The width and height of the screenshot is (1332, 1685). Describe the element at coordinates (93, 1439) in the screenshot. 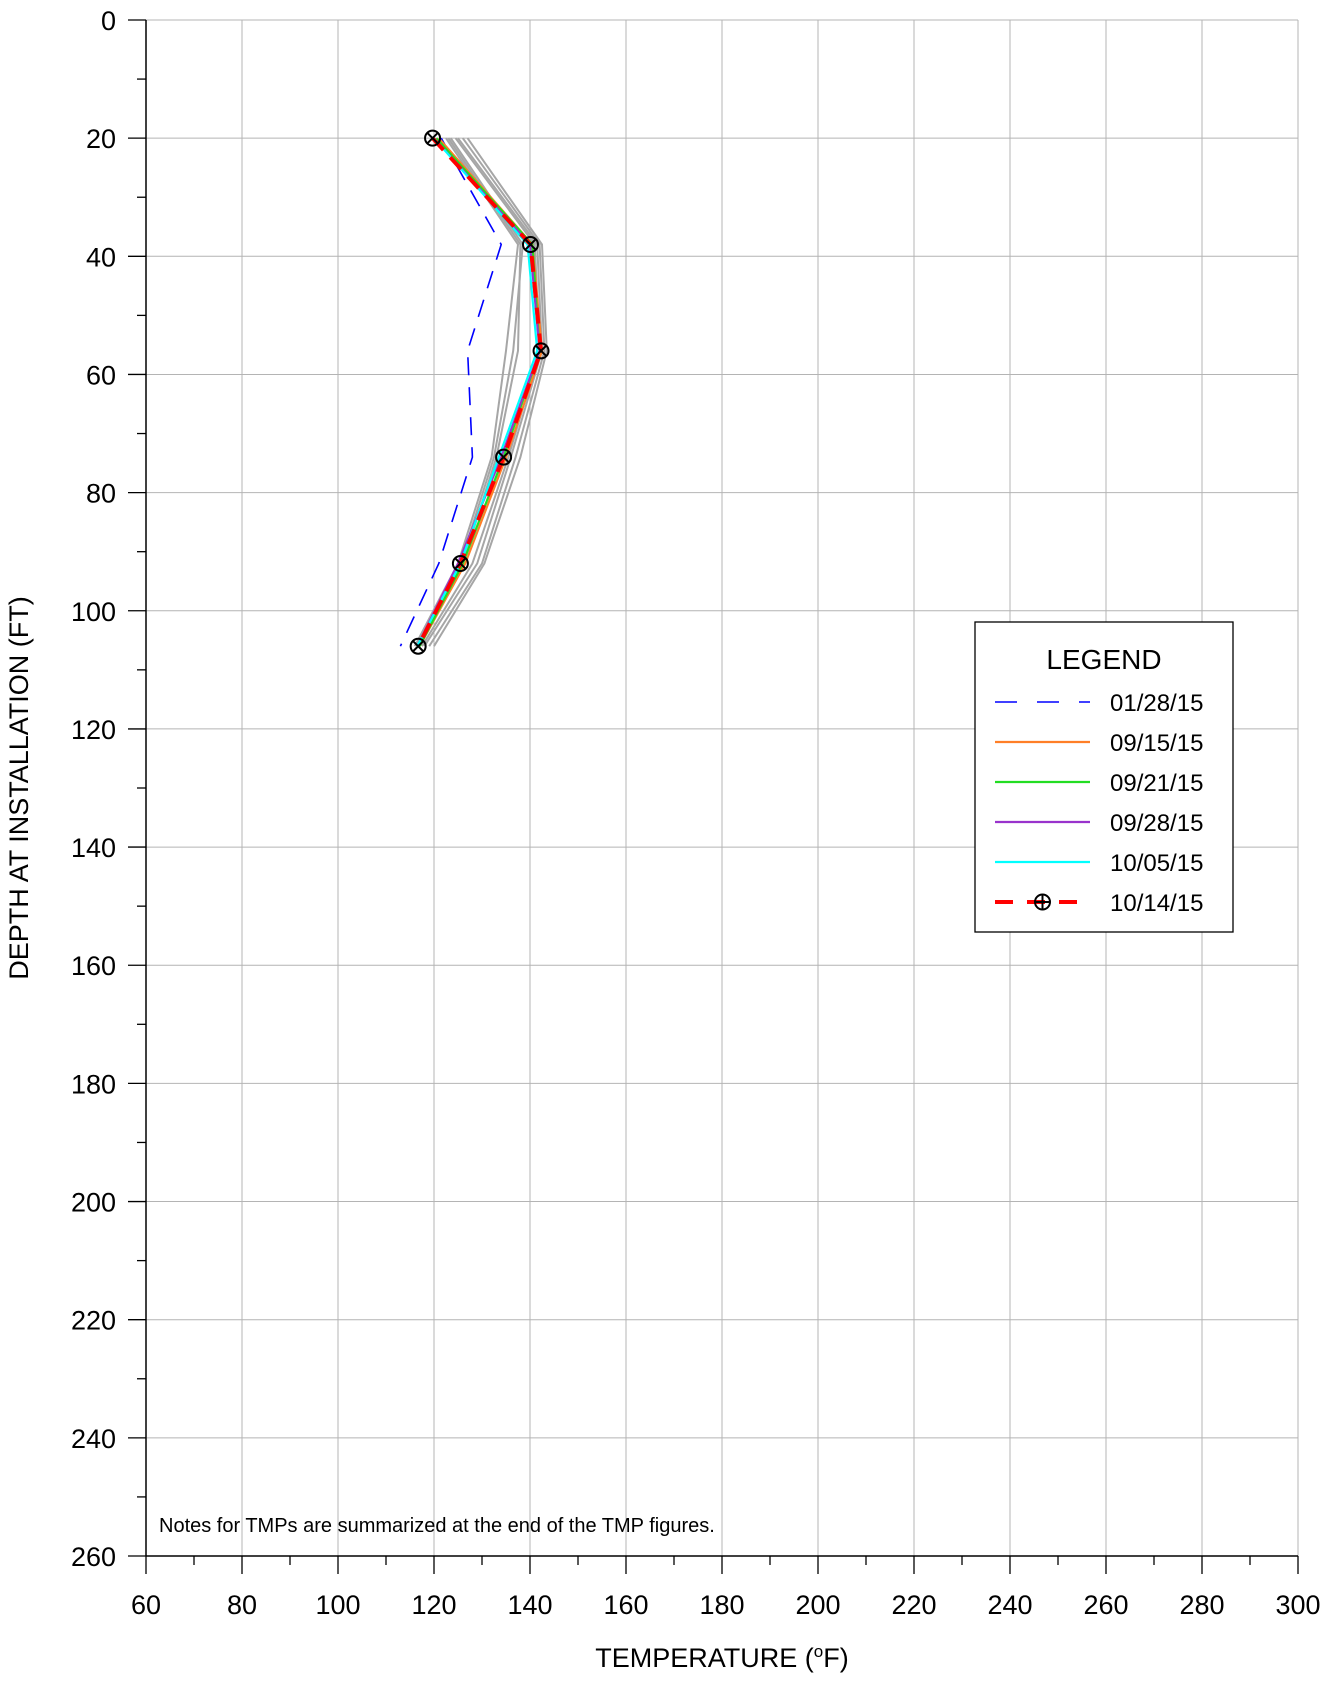

I see `y-tick-label: 240` at that location.